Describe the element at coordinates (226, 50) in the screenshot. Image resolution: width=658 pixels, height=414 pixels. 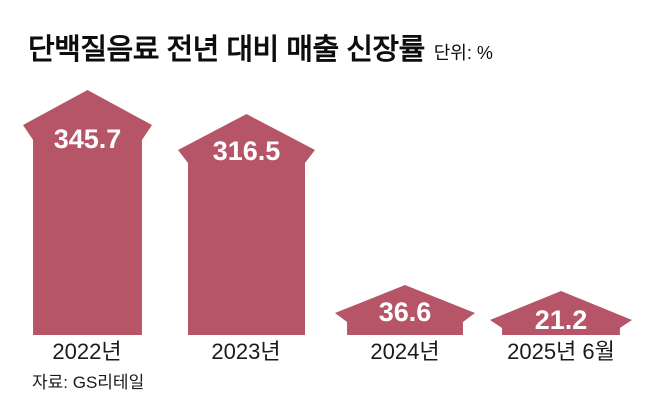
I see `chart-title: 단백질음료 전년 대비 매출 신장률` at that location.